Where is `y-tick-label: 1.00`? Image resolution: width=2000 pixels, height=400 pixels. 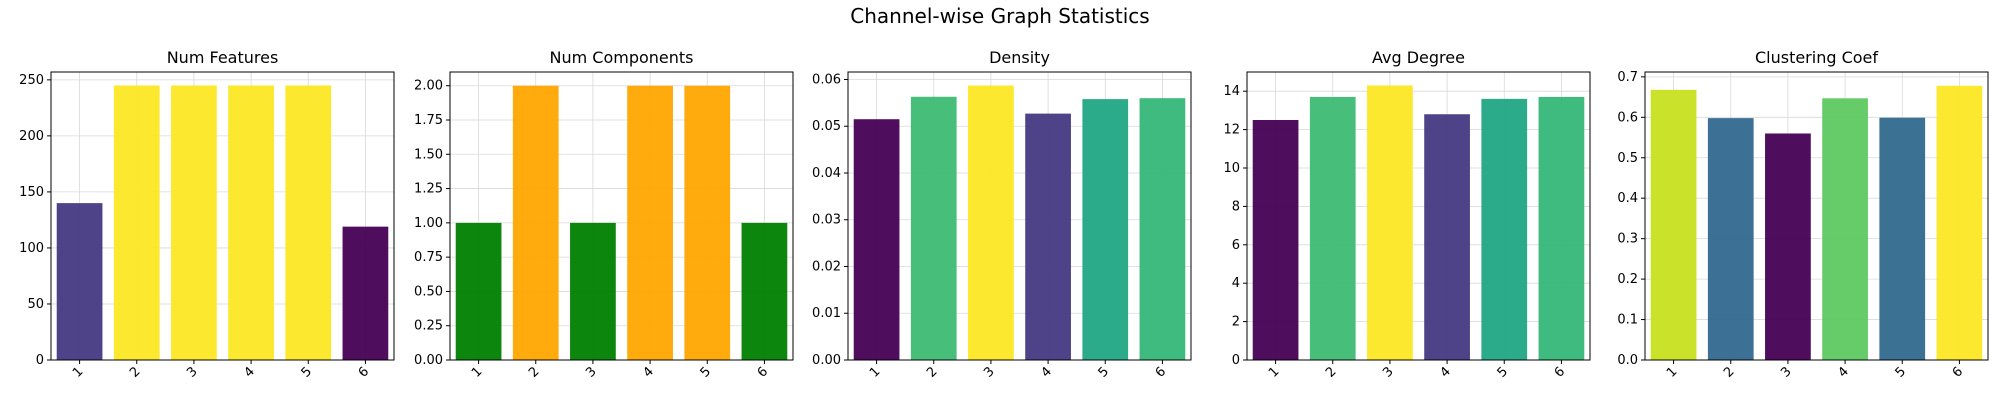 y-tick-label: 1.00 is located at coordinates (428, 223).